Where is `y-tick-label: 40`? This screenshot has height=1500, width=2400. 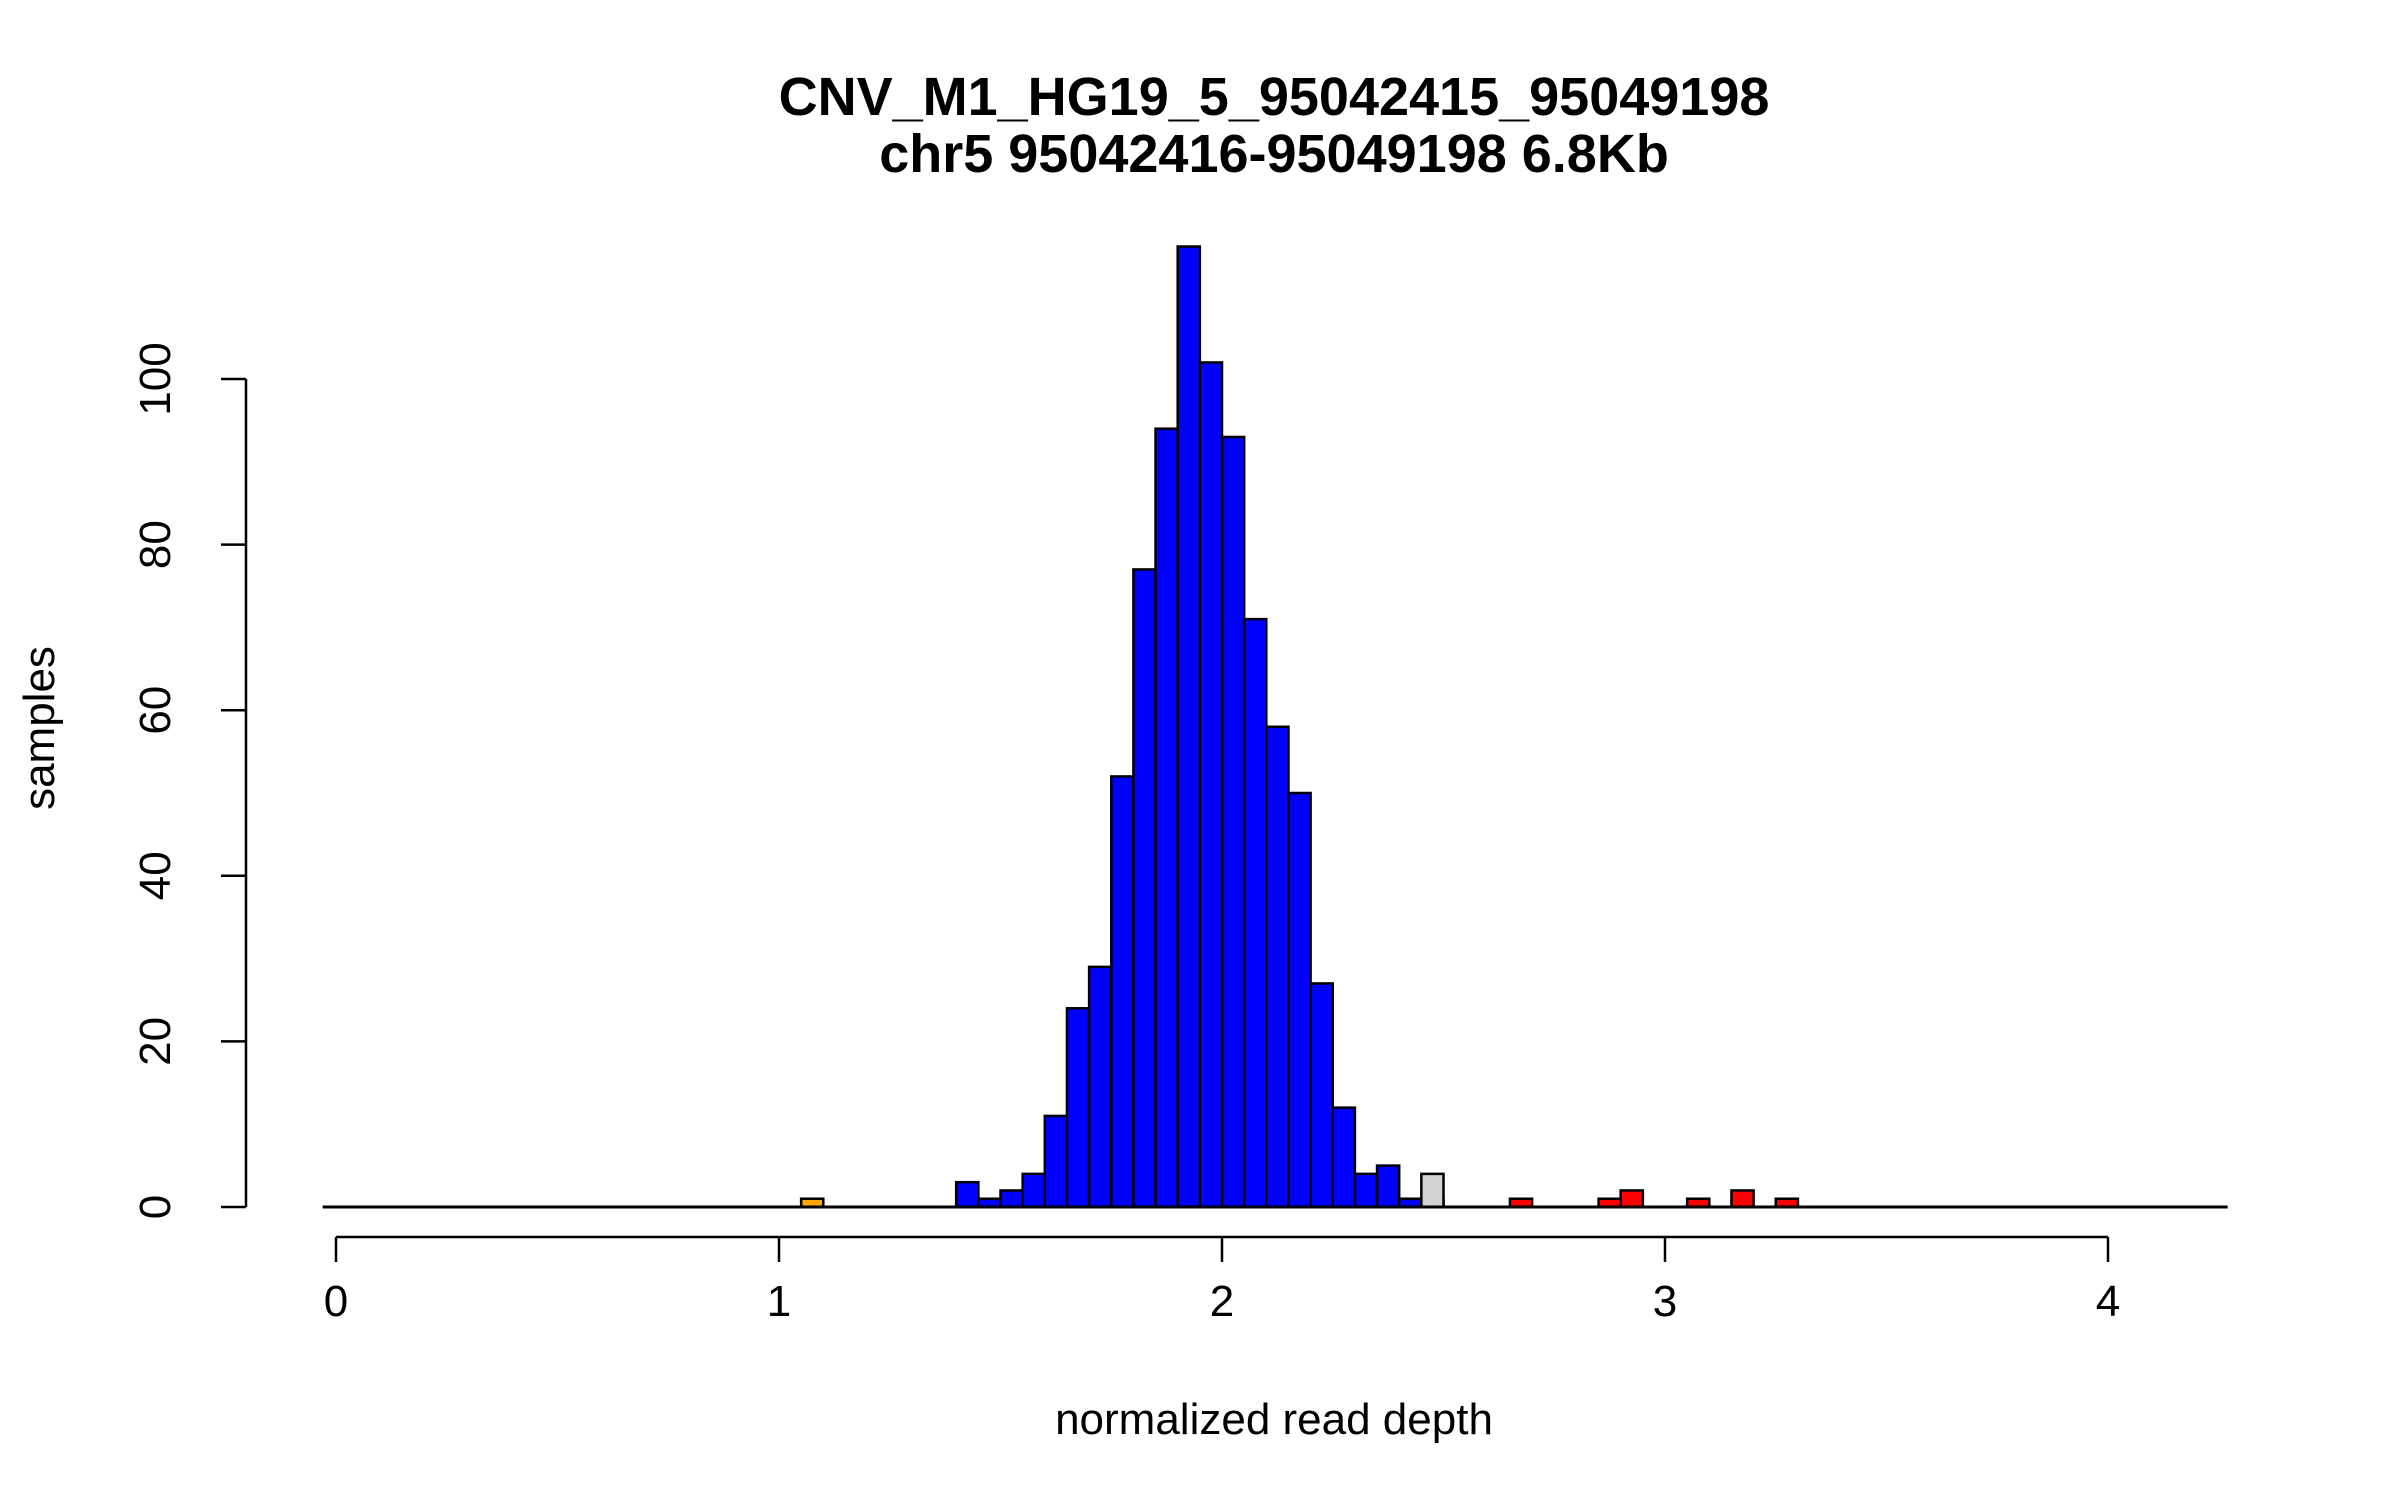
y-tick-label: 40 is located at coordinates (155, 875).